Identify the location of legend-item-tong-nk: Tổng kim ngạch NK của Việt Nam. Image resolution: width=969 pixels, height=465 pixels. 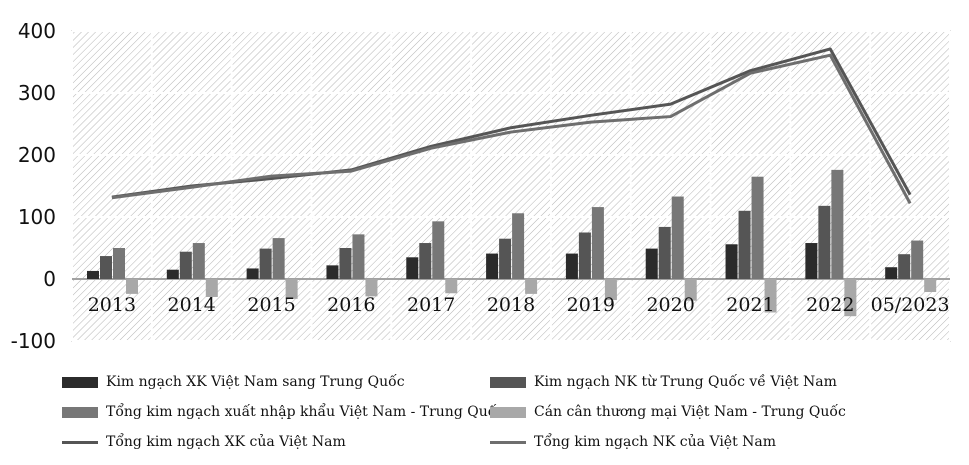
(633, 442).